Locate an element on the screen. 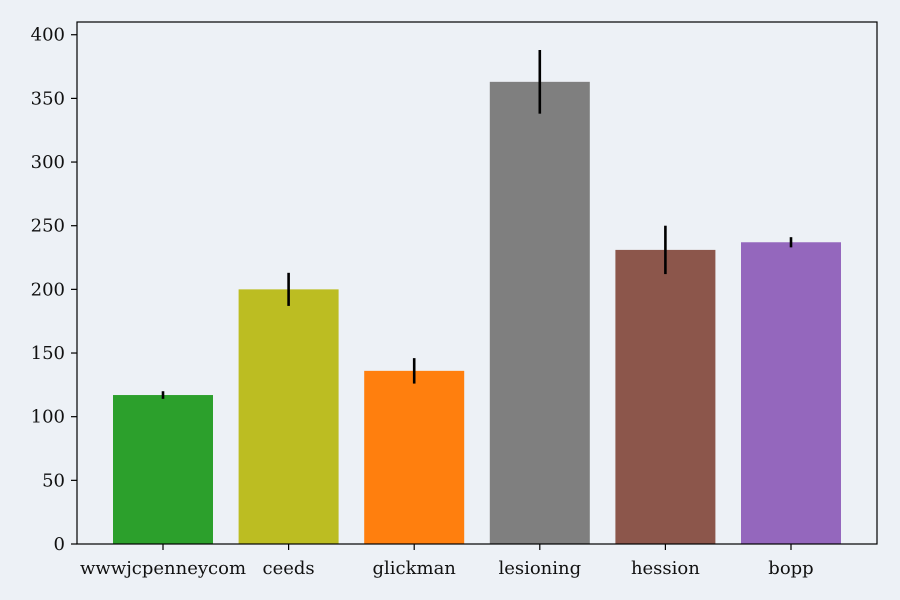 Image resolution: width=900 pixels, height=600 pixels. x-tick-label: glickman is located at coordinates (414, 568).